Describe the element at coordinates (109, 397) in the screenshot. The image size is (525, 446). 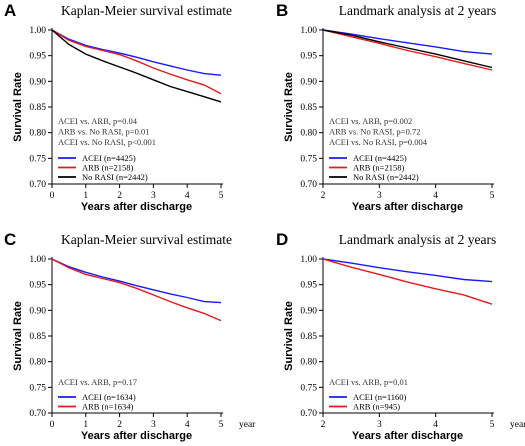
I see `legend-label: ACEI (n=1634)` at that location.